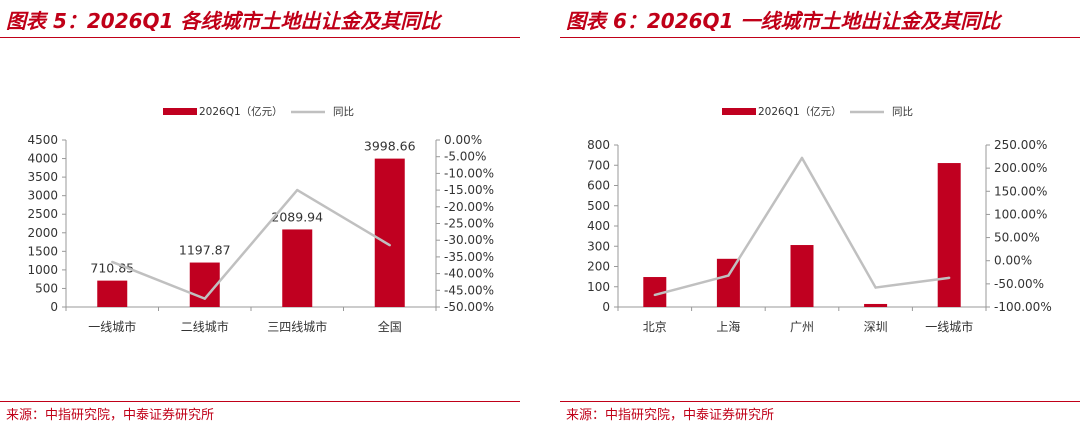 This screenshot has height=425, width=1080. I want to click on y-right-tick-label: -25.00%, so click(469, 224).